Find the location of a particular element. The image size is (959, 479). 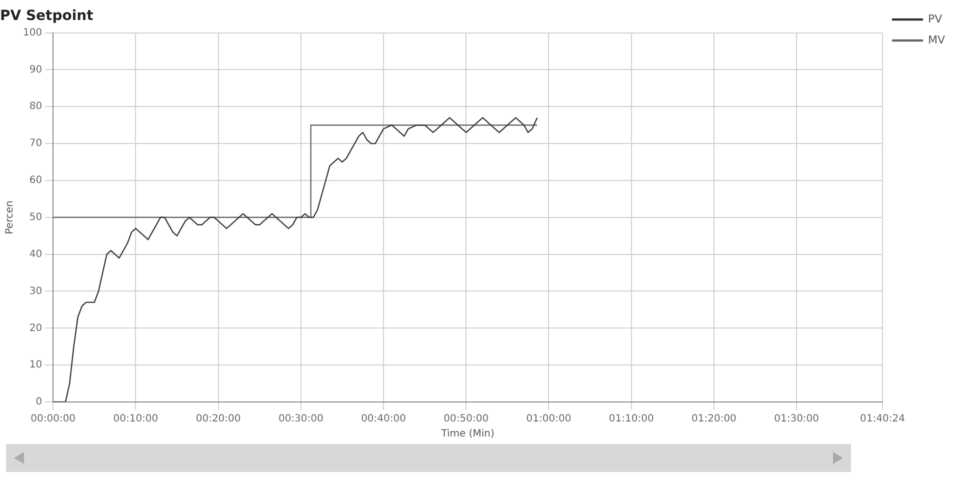

y-tick-label: 20 is located at coordinates (35, 328).